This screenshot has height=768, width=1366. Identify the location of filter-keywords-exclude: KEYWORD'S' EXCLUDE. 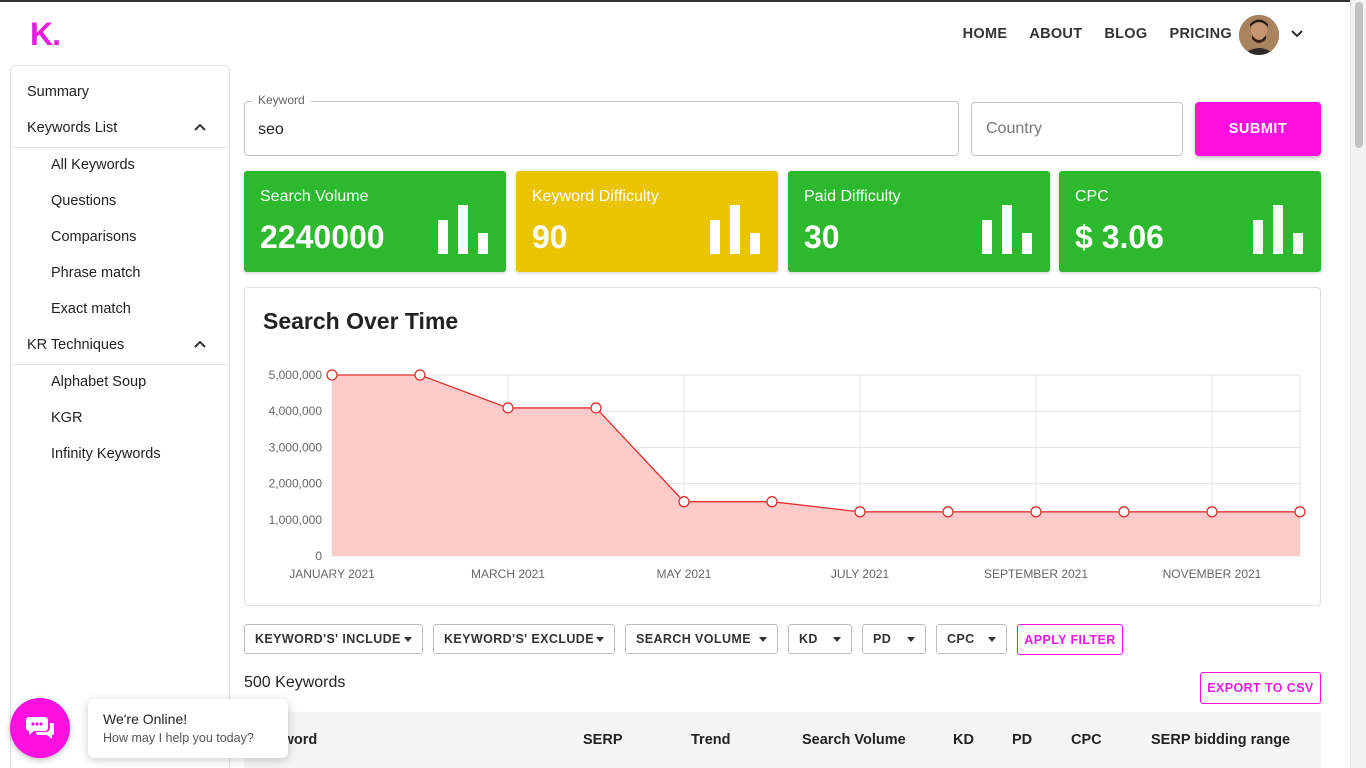
(524, 639).